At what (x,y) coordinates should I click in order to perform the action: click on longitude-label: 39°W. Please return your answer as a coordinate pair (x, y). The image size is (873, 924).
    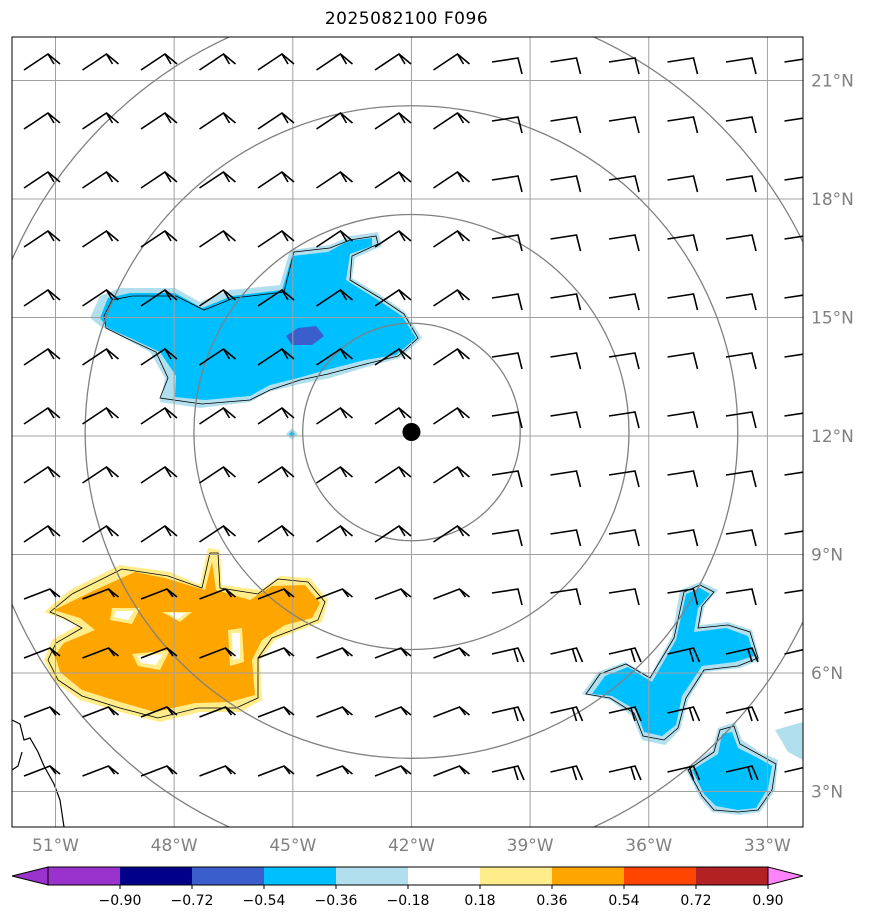
    Looking at the image, I should click on (530, 846).